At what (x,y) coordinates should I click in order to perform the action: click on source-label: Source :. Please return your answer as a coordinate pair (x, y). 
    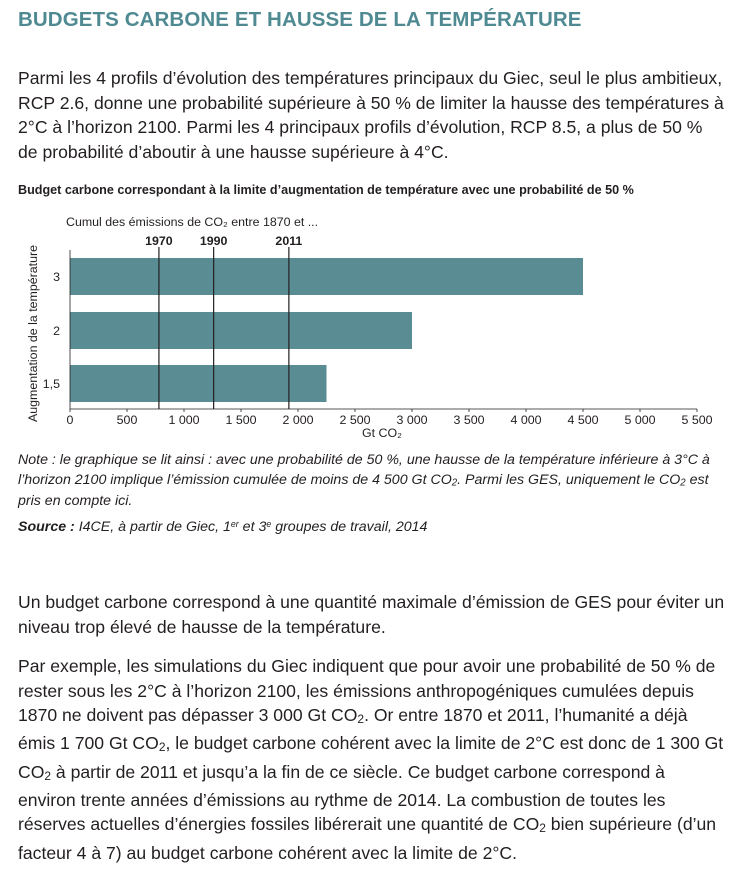
    Looking at the image, I should click on (46, 527).